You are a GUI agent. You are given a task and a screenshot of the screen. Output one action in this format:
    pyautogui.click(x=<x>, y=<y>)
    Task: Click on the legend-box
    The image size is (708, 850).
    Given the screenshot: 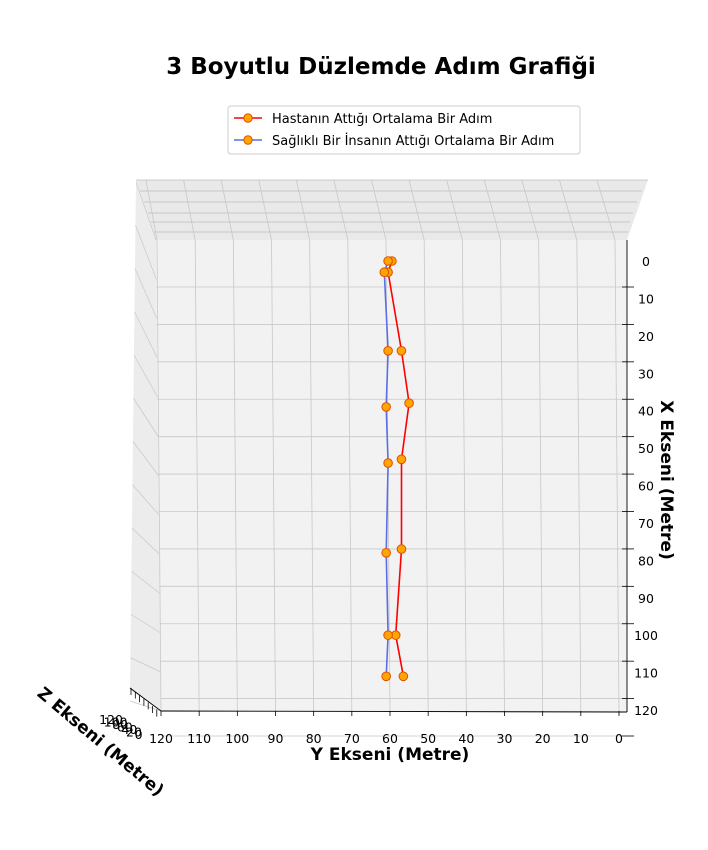 What is the action you would take?
    pyautogui.click(x=404, y=130)
    